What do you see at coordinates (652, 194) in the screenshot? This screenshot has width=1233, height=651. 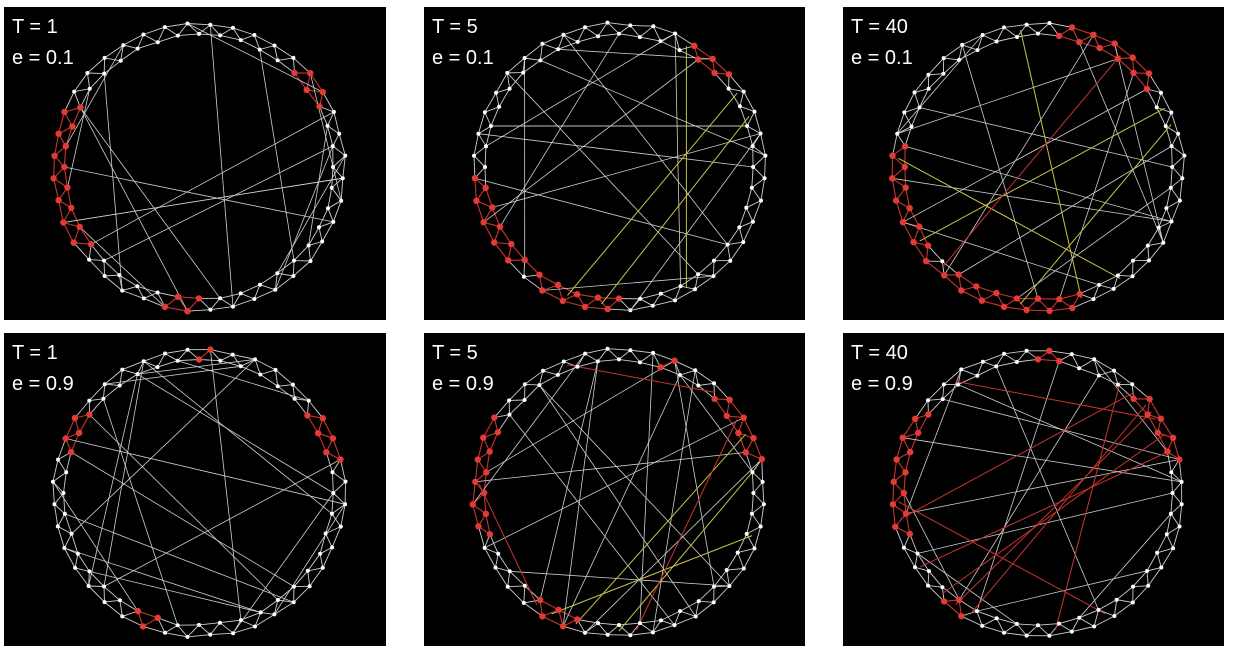 I see `yellow-shortcut-edge` at bounding box center [652, 194].